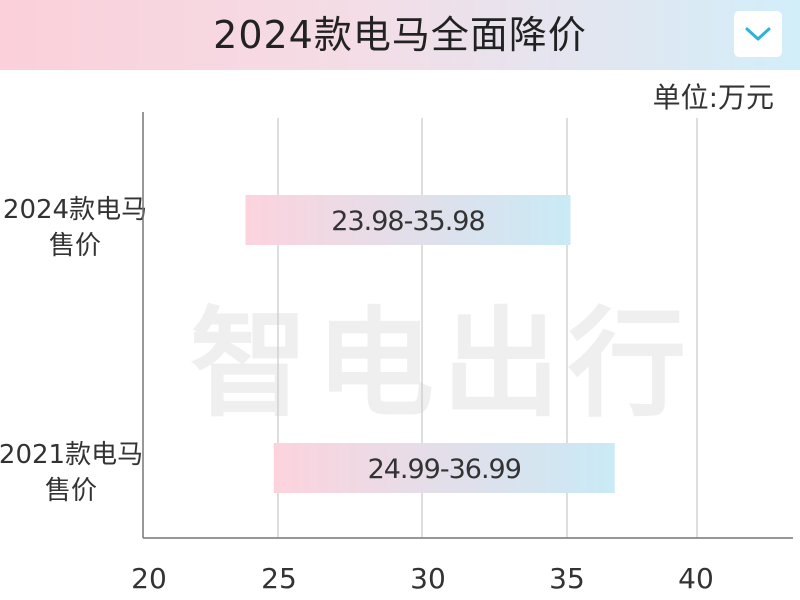 The image size is (800, 600). What do you see at coordinates (75, 210) in the screenshot?
I see `category-label-line: 2024款电马` at bounding box center [75, 210].